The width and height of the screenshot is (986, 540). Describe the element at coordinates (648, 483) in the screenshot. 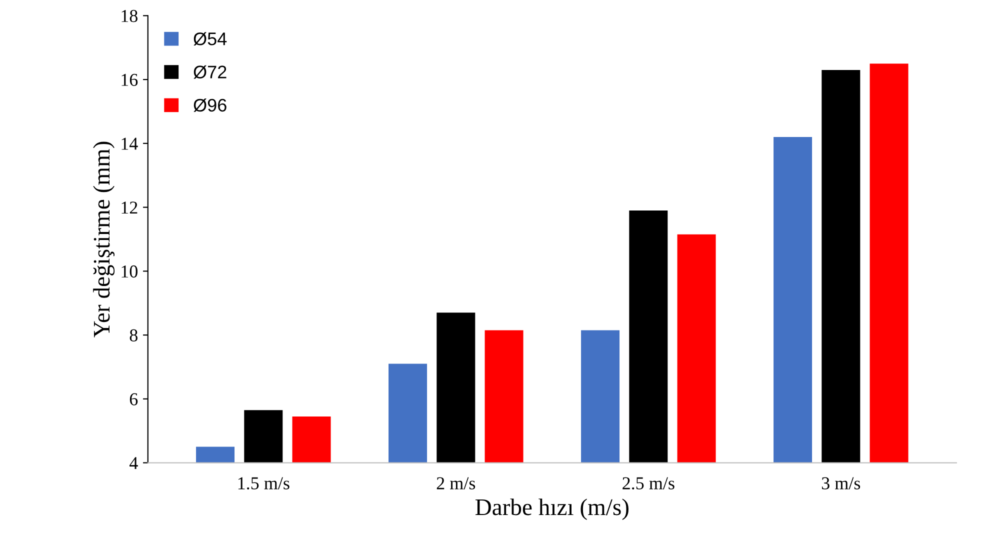

I see `x-tick-label: 2.5 m/s` at that location.